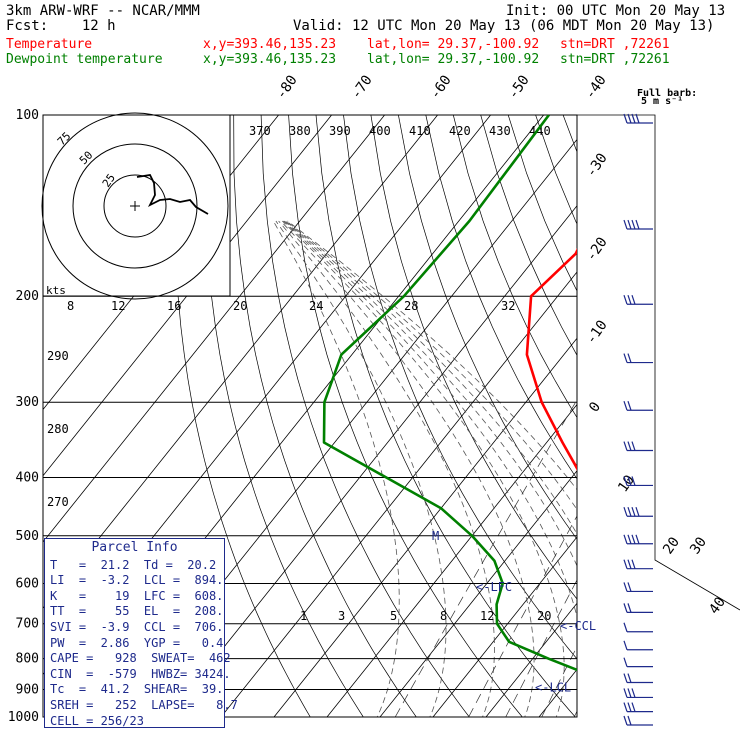 The image size is (740, 740). Describe the element at coordinates (260, 131) in the screenshot. I see `theta-label: 370` at that location.